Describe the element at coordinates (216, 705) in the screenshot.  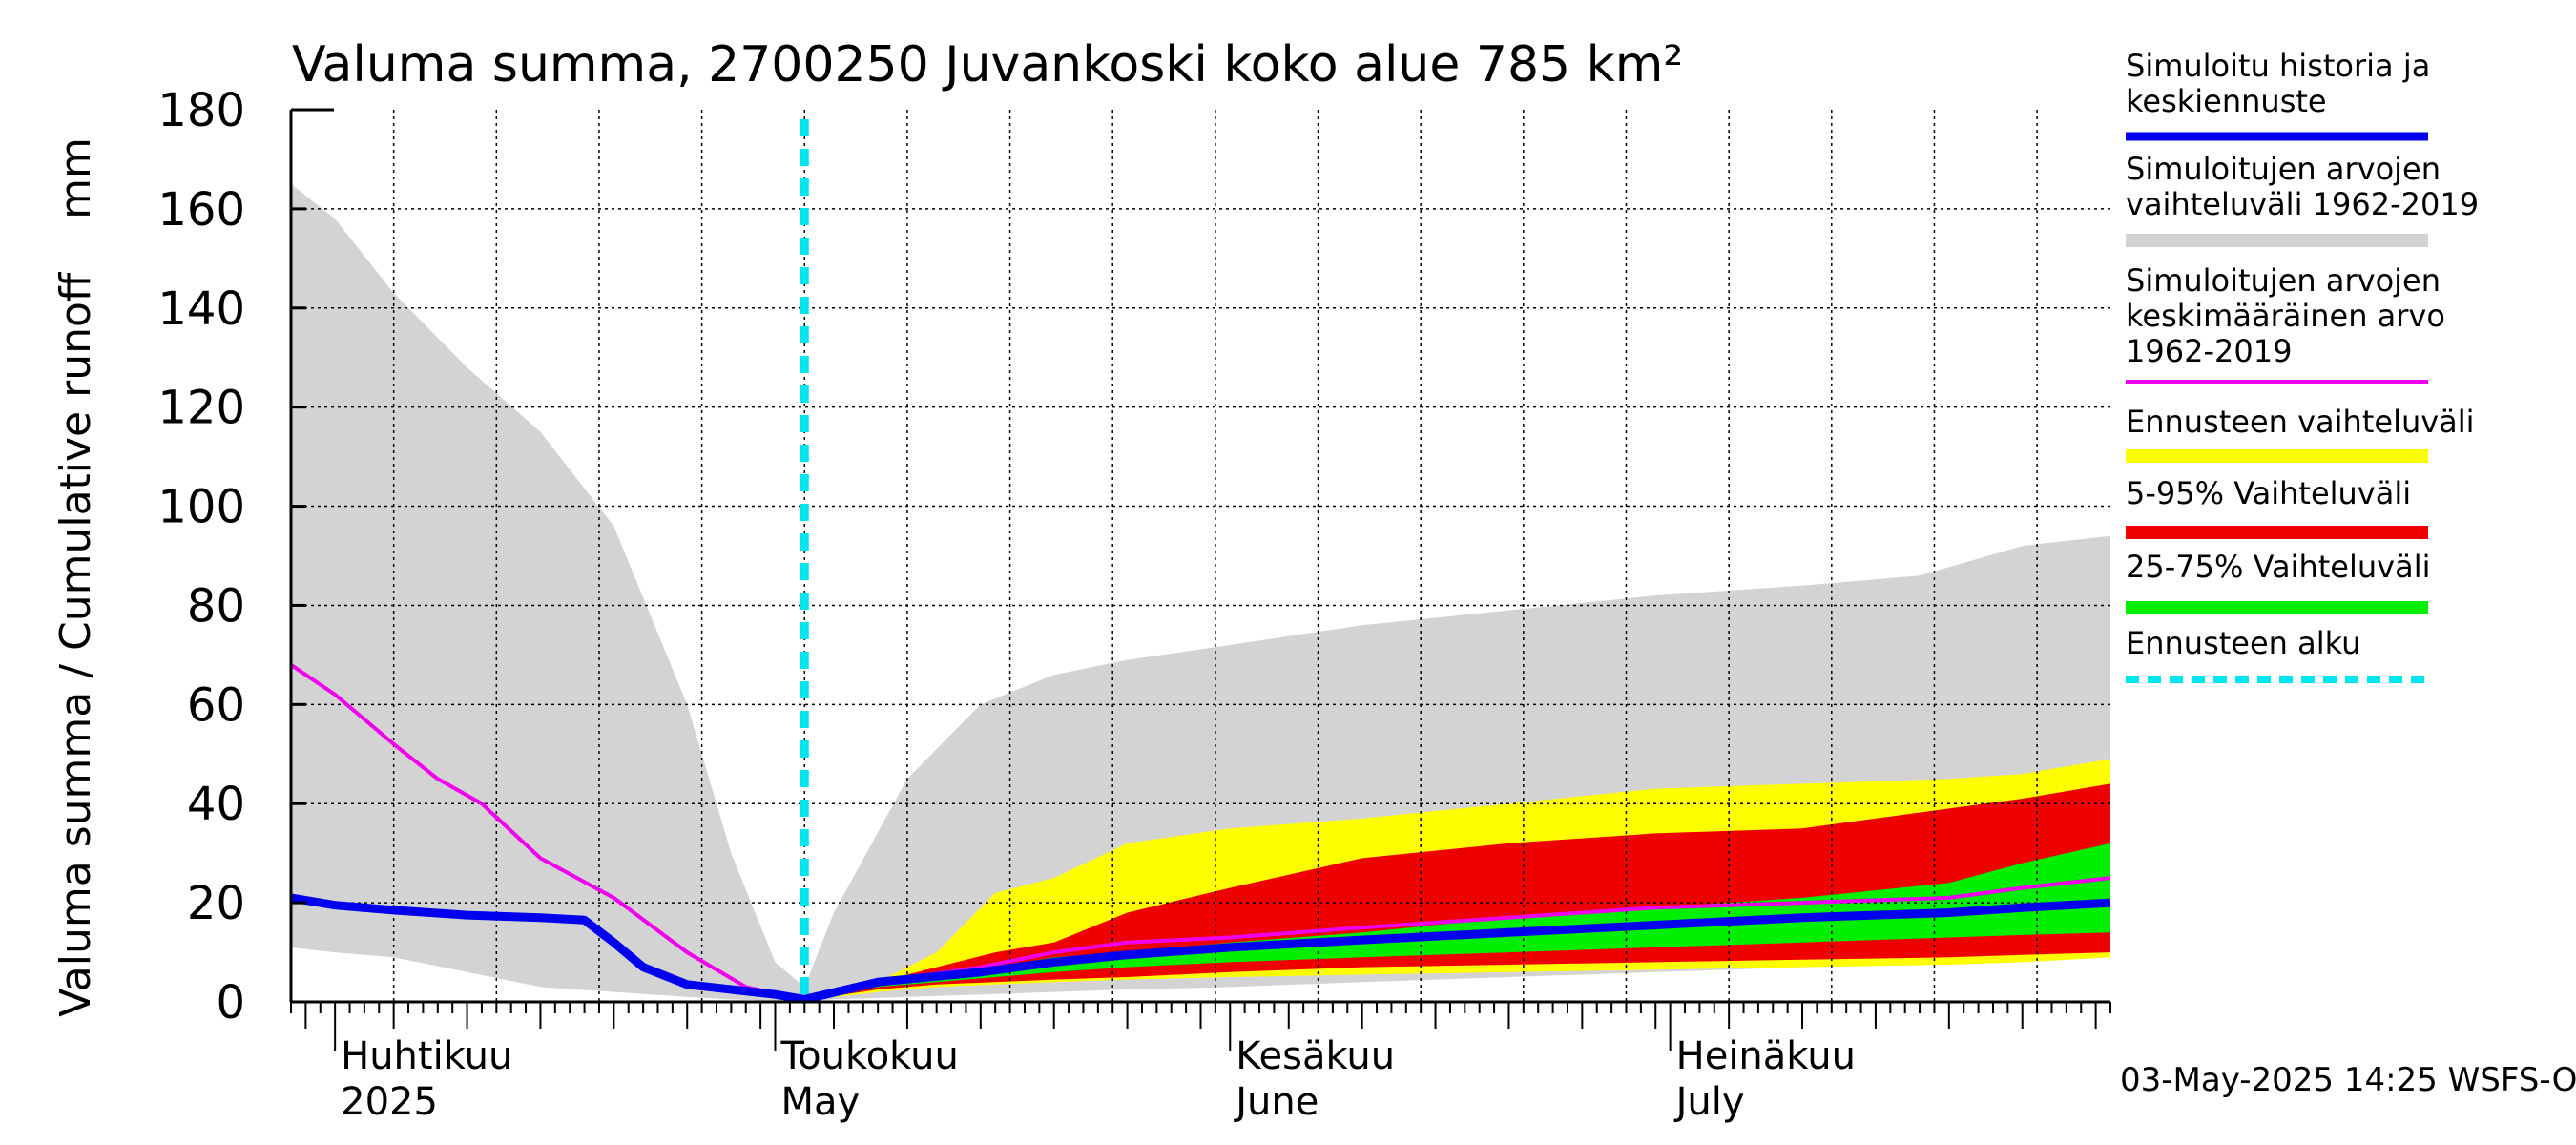
I see `y-tick-label: 60` at that location.